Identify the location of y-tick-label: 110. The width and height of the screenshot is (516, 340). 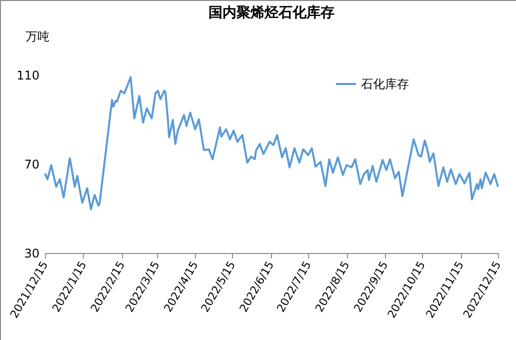
(28, 75).